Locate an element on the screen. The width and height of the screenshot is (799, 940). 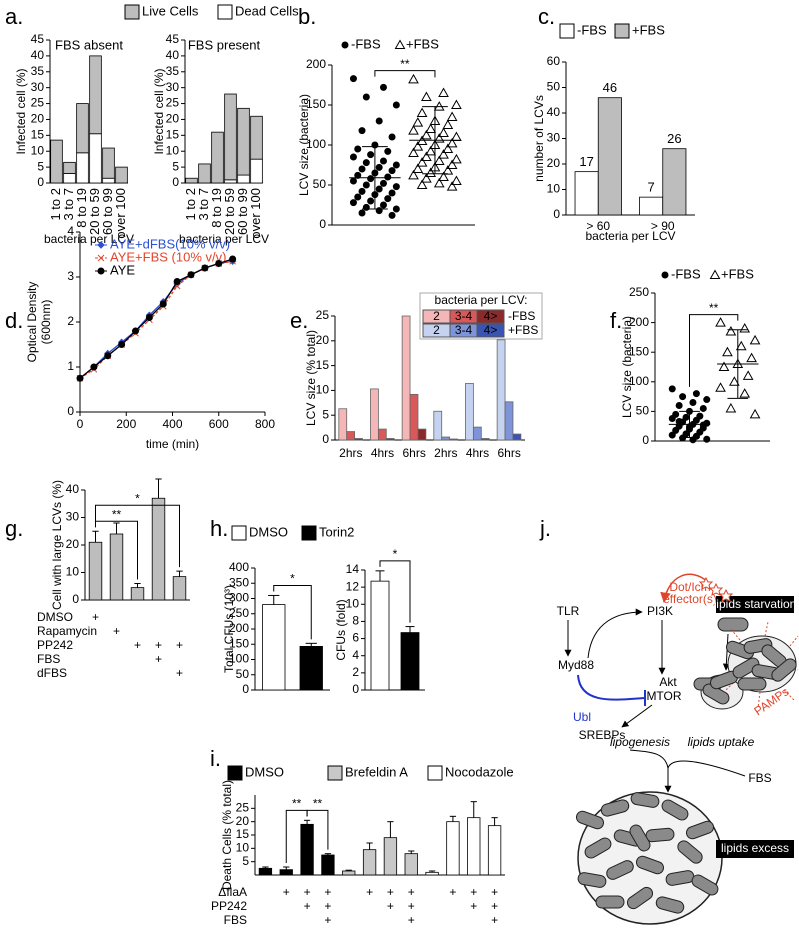
y-axis-label: LCV size (bacteria) is located at coordinates (304, 145).